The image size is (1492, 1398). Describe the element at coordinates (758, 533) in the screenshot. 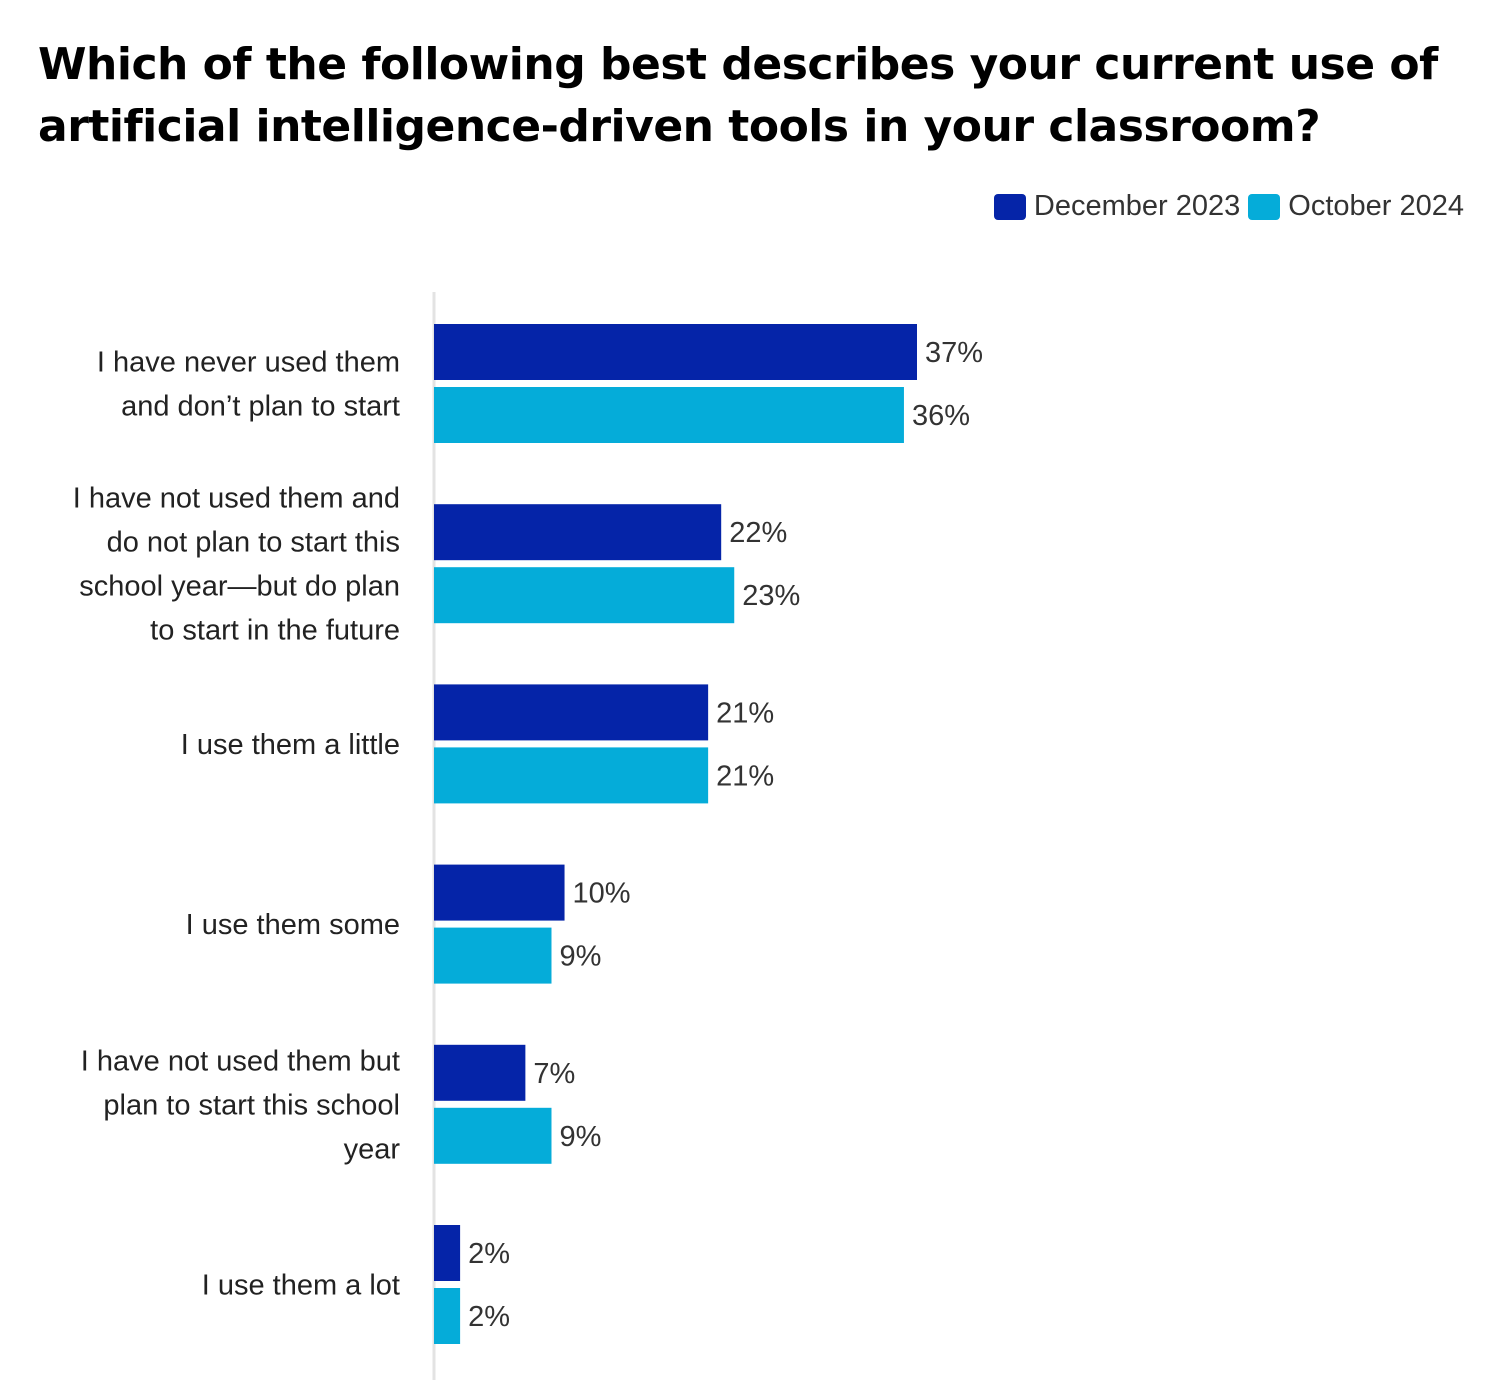

I see `data-label: 22%` at that location.